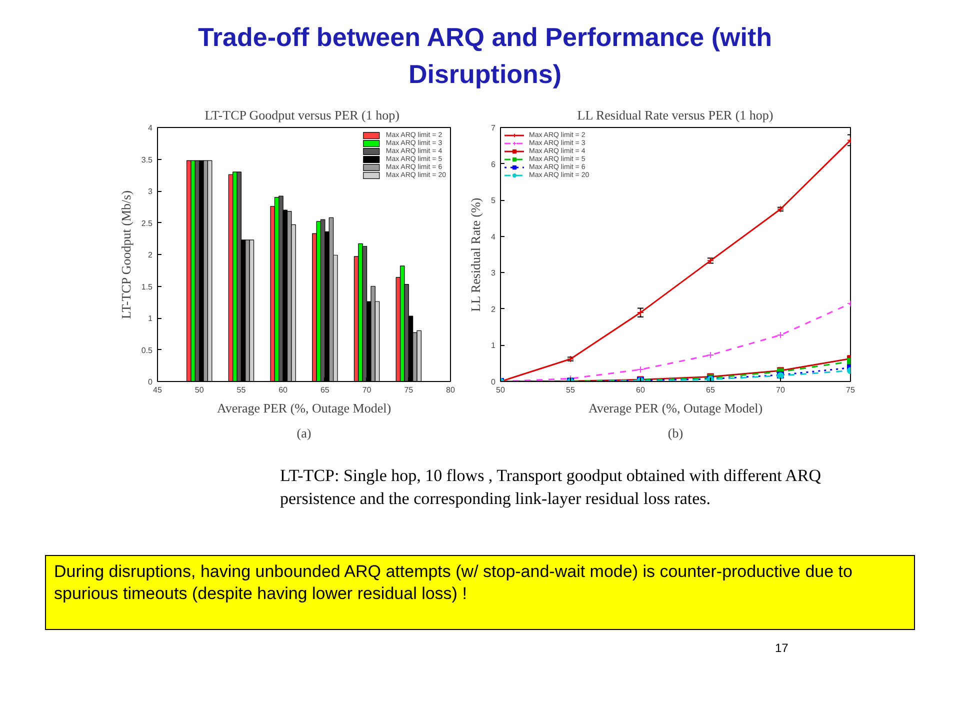 The image size is (960, 720). What do you see at coordinates (493, 201) in the screenshot?
I see `y-tick-label: 5` at bounding box center [493, 201].